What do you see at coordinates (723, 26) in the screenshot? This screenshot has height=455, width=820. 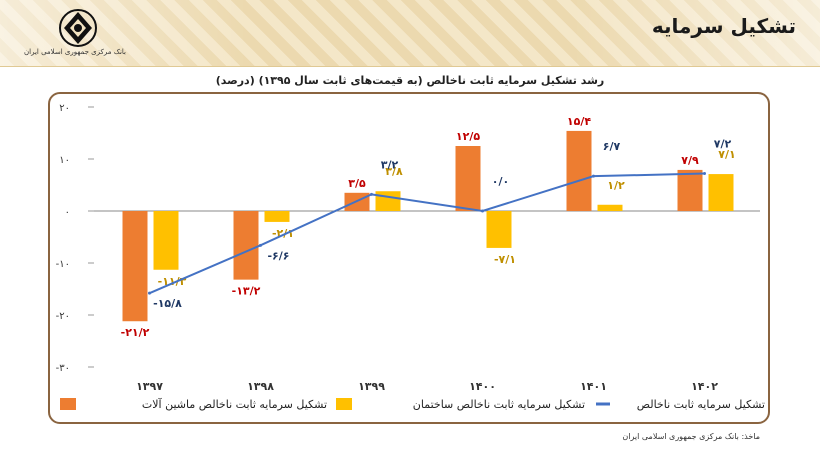 I see `page-title: تشکیل سرمایه` at bounding box center [723, 26].